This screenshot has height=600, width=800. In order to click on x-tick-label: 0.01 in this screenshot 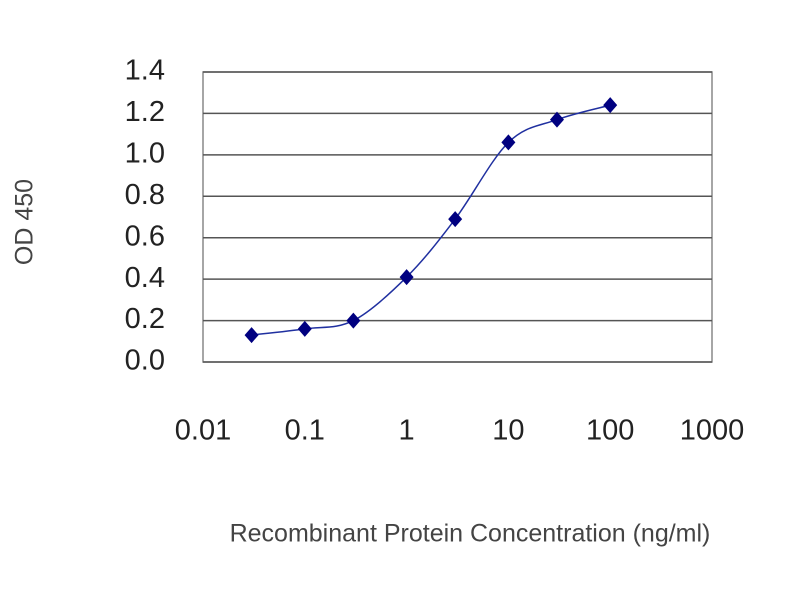, I will do `click(203, 431)`.